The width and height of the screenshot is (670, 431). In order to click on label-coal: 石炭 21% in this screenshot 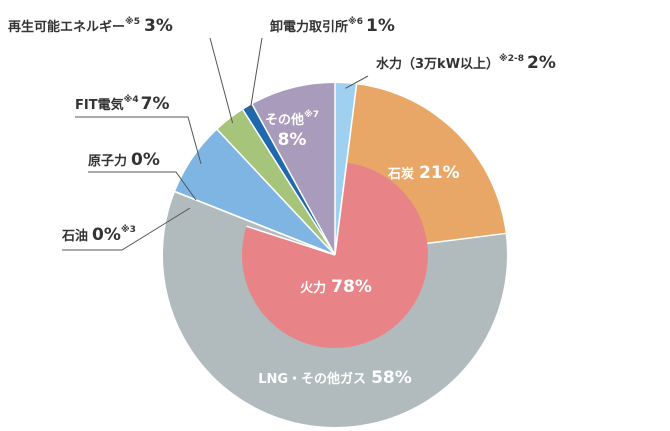, I will do `click(423, 173)`.